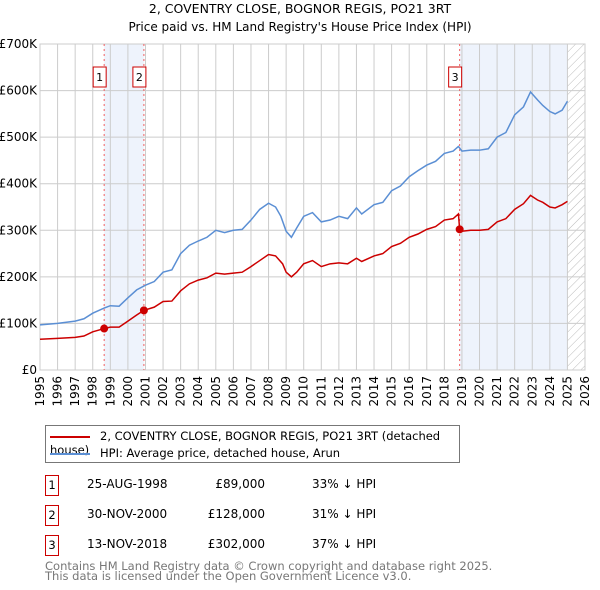 Image resolution: width=600 pixels, height=590 pixels. I want to click on sale-marker-label: 1, so click(99, 77).